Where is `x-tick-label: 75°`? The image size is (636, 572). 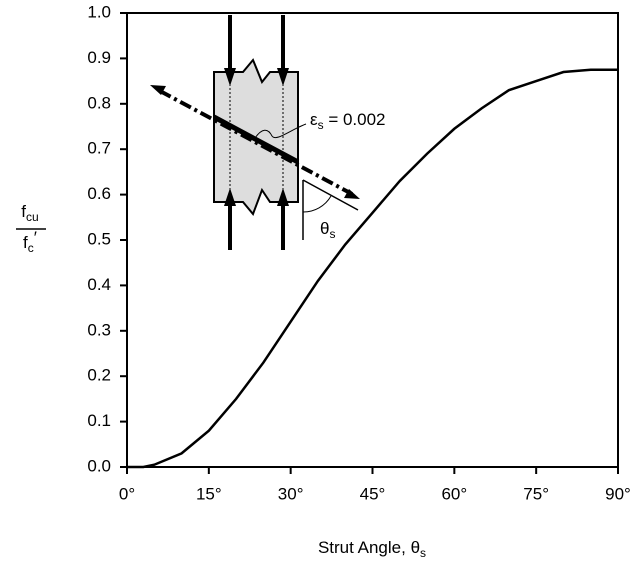
x-tick-label: 75° is located at coordinates (536, 493).